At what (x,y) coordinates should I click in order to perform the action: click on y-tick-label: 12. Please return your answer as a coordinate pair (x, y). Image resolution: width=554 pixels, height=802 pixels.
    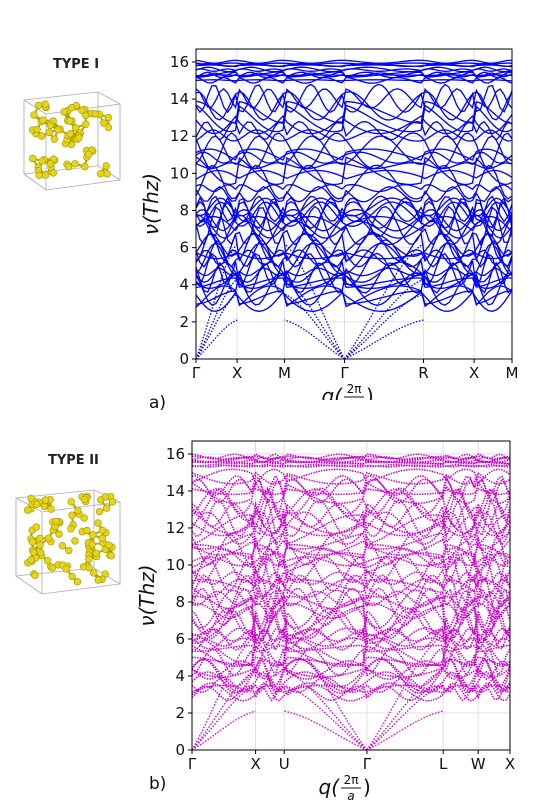
    Looking at the image, I should click on (179, 136).